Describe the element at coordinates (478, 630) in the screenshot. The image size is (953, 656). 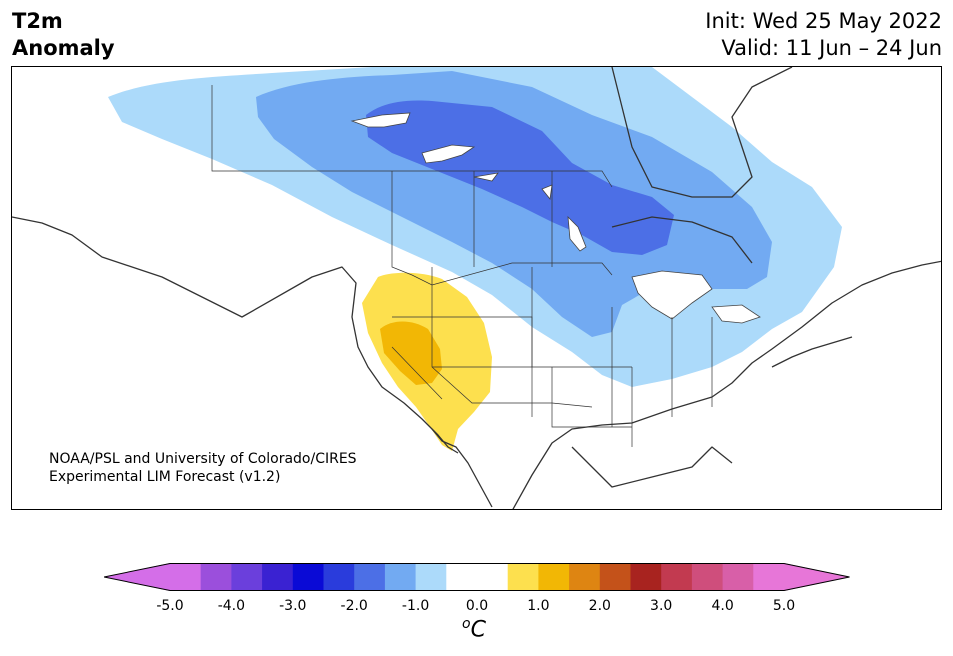
I see `unit-letter: C` at that location.